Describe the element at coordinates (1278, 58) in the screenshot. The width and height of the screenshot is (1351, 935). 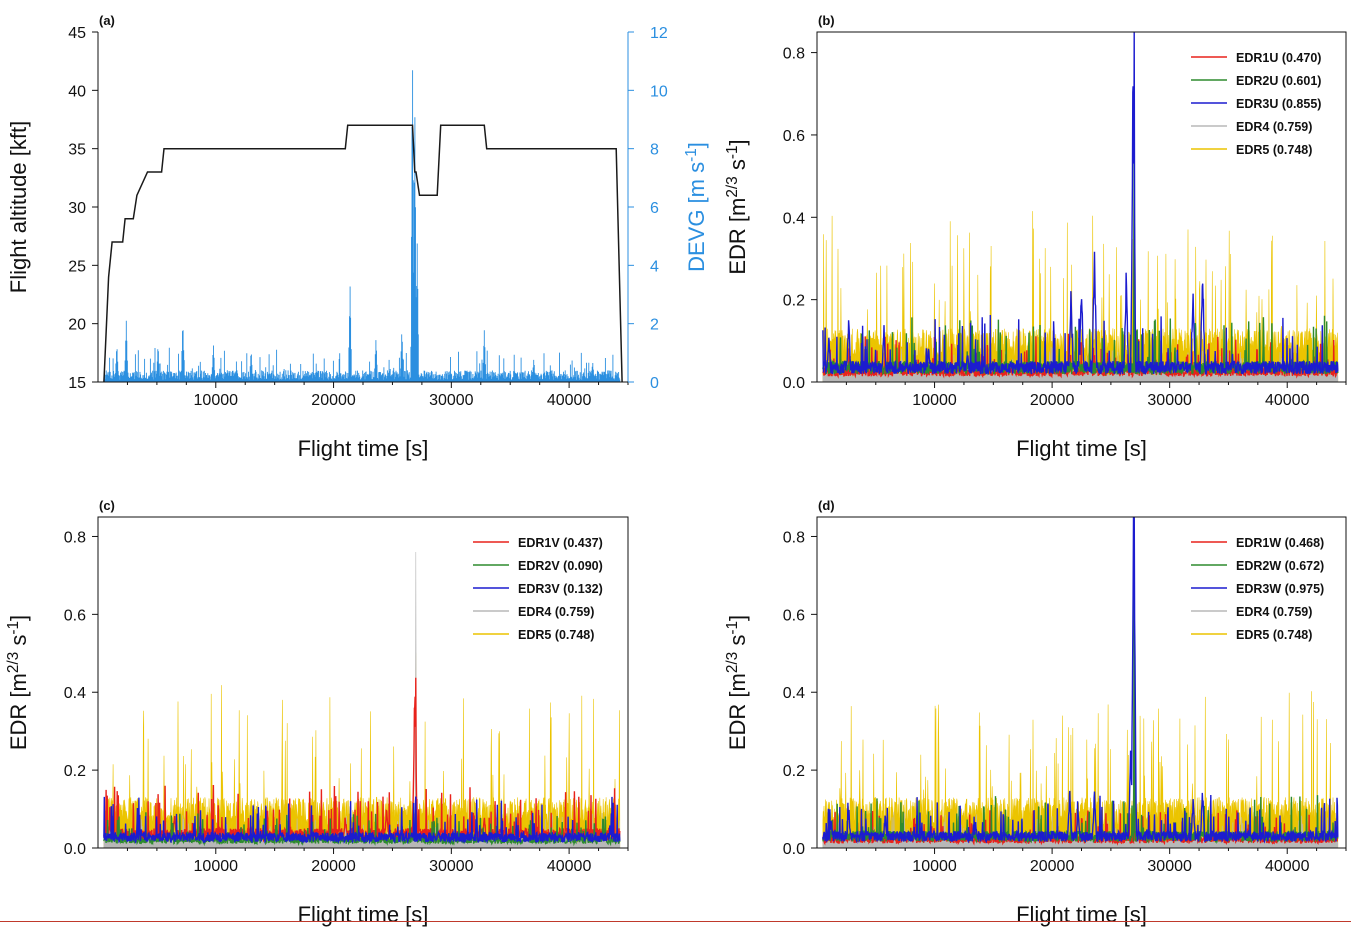
I see `legend-item-edr1: EDR1U (0.470)` at that location.